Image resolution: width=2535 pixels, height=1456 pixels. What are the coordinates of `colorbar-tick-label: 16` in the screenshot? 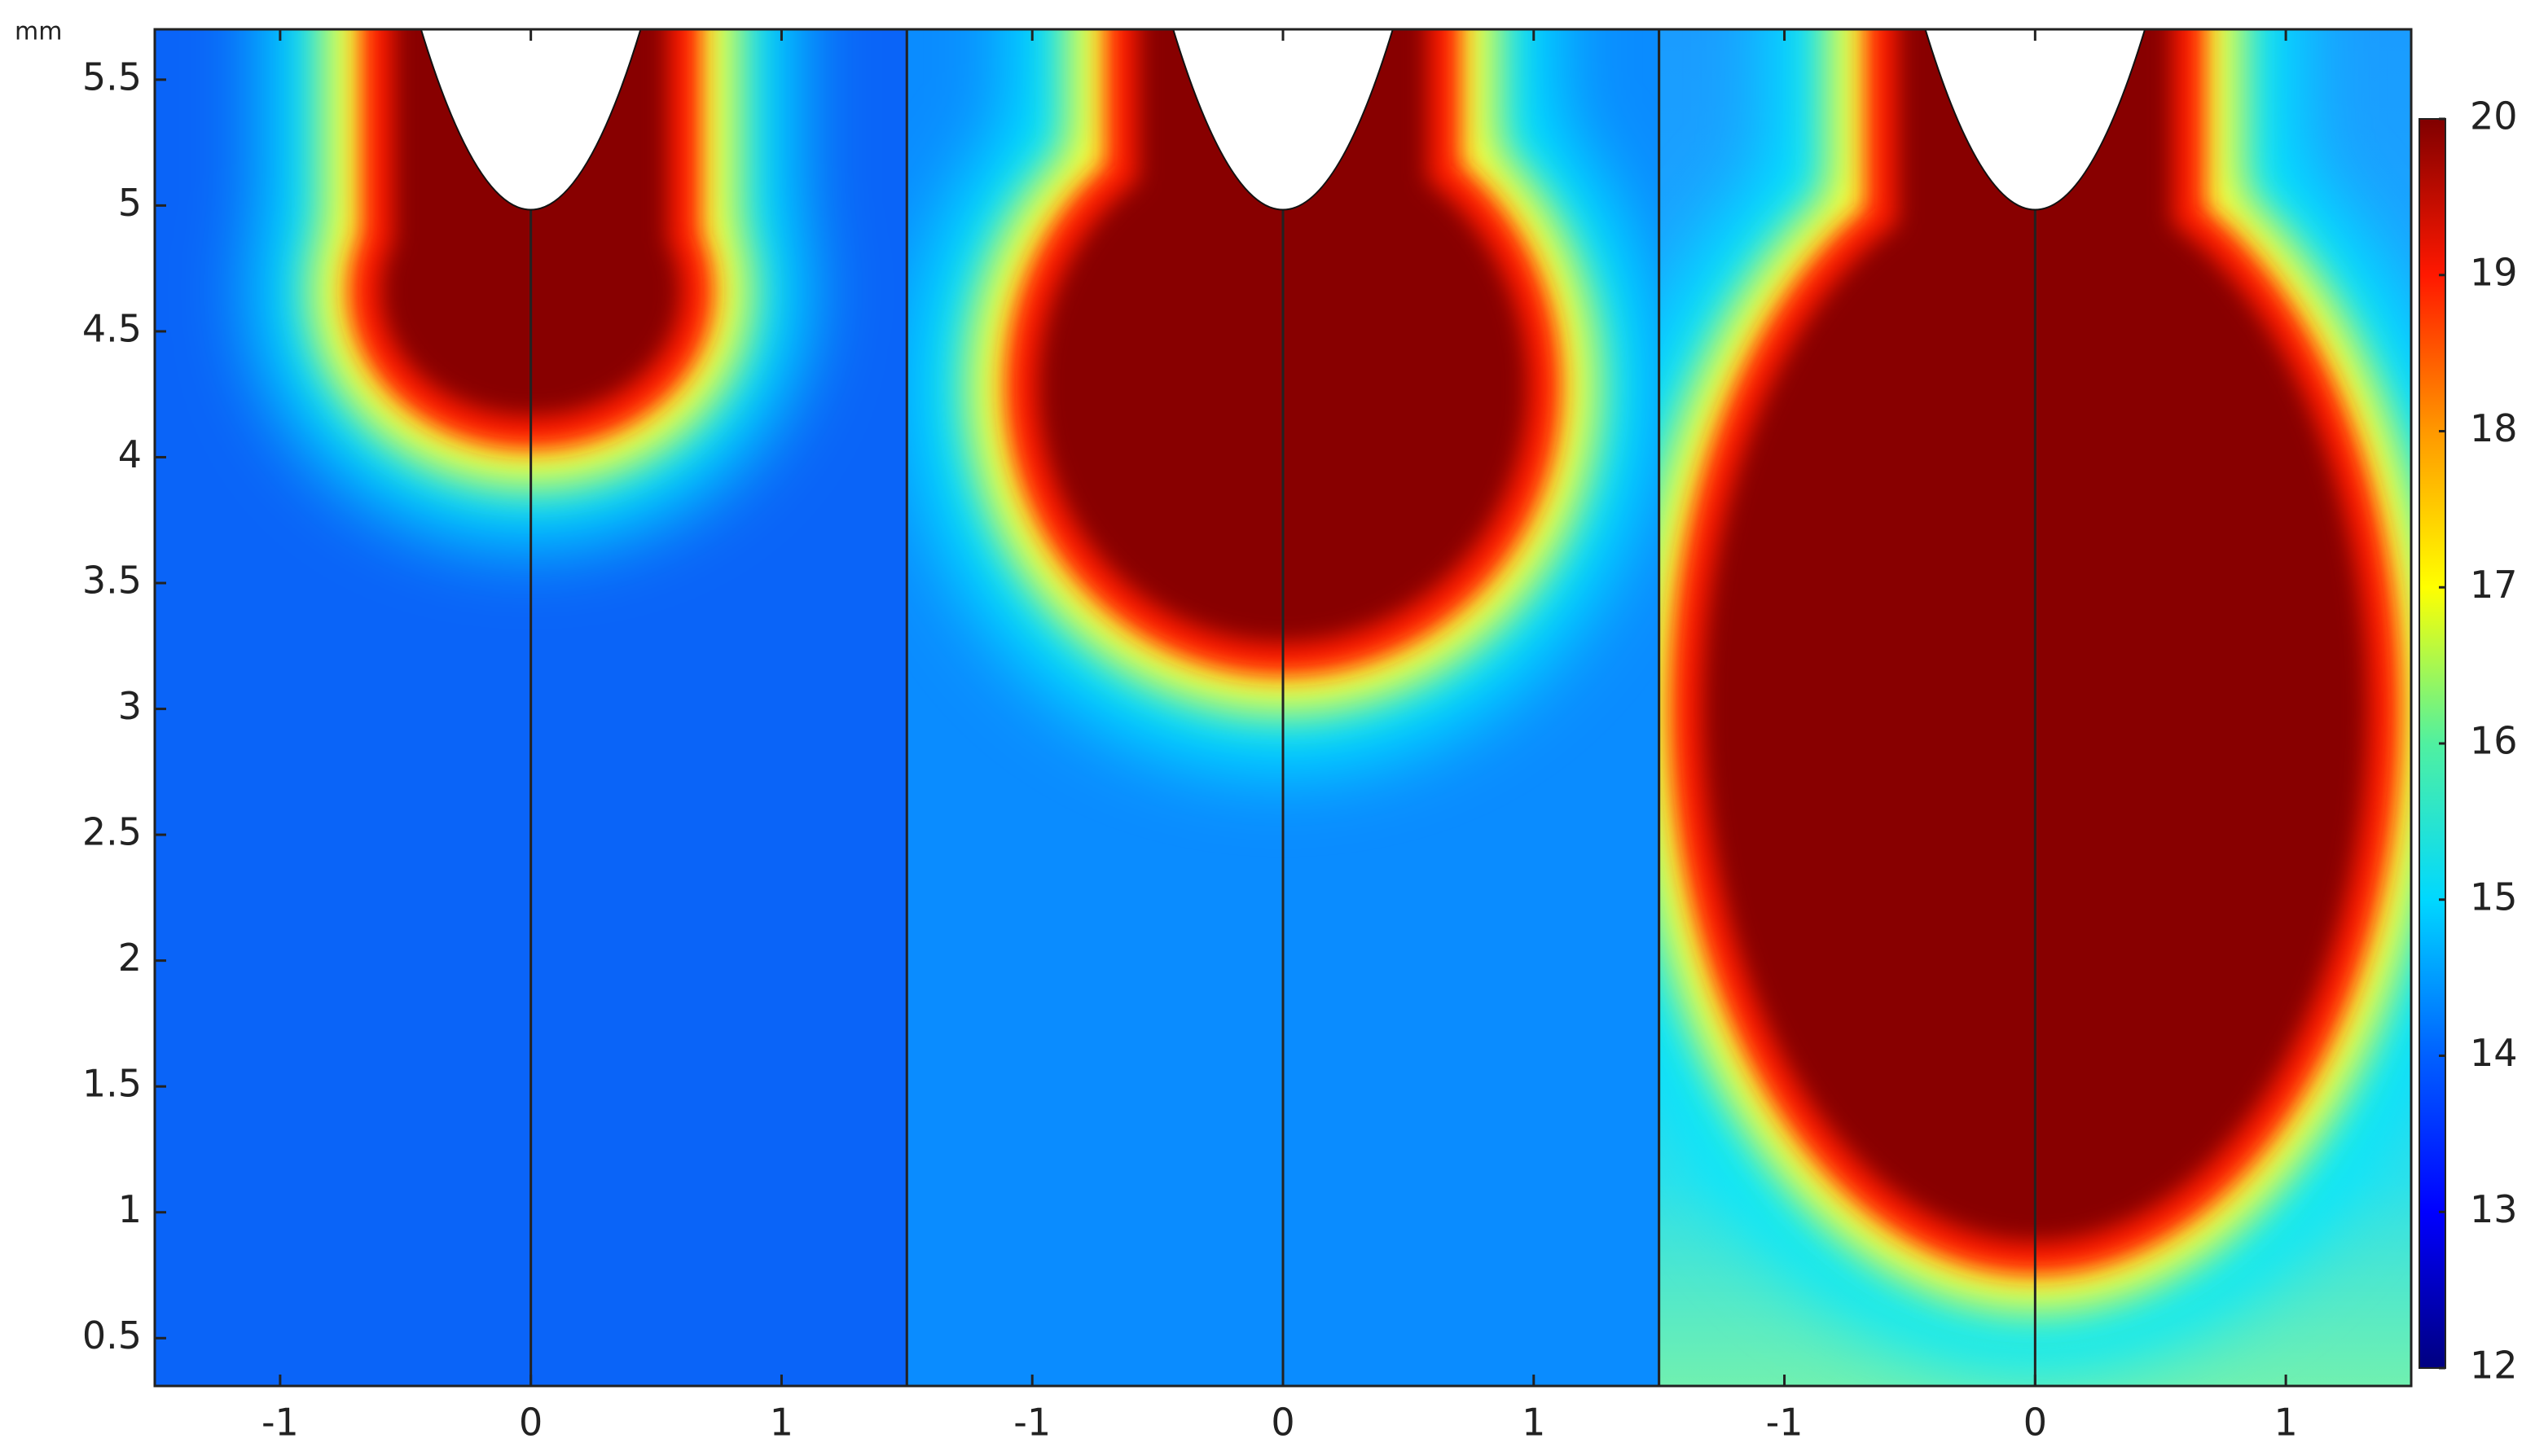 It's located at (2494, 741).